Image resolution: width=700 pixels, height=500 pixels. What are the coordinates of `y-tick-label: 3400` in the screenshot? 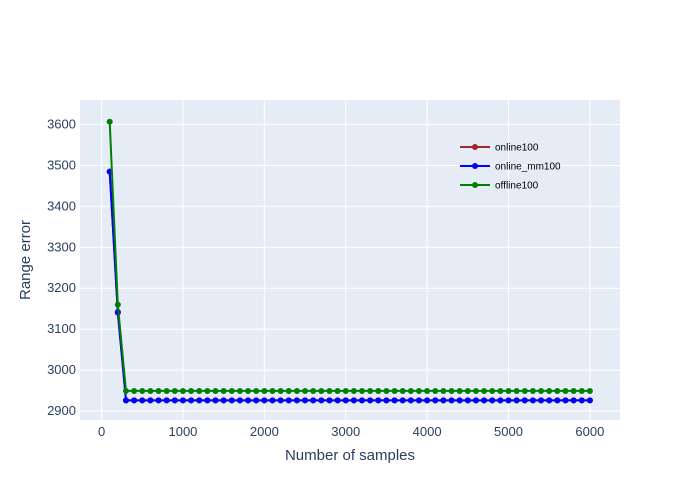 It's located at (61, 205).